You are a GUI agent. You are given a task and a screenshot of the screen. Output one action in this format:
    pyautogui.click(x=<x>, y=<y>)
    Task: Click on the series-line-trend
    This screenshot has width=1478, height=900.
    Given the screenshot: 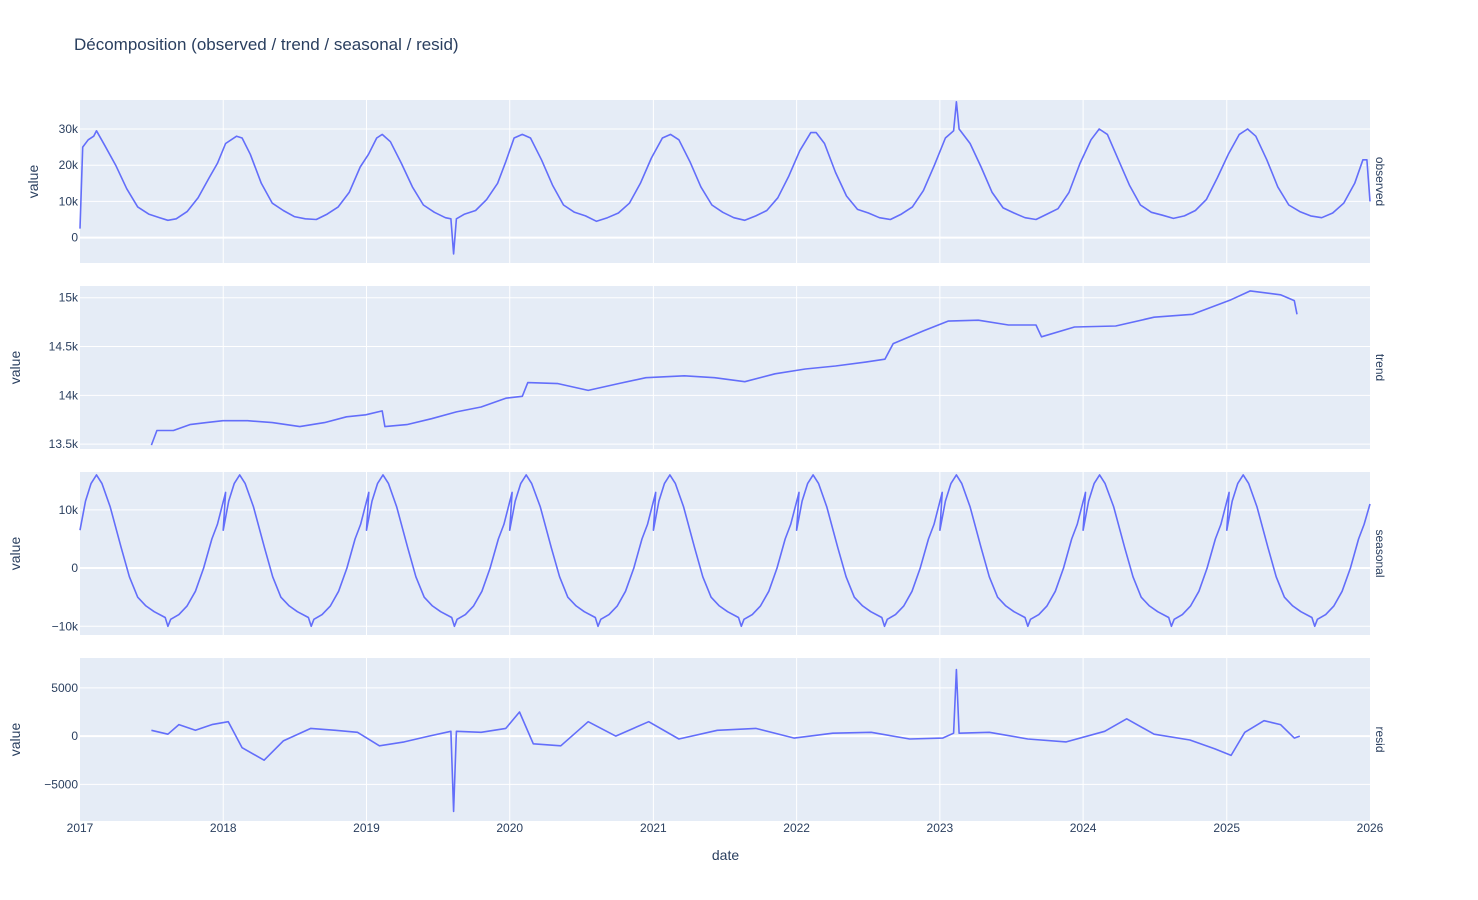 What is the action you would take?
    pyautogui.click(x=724, y=368)
    